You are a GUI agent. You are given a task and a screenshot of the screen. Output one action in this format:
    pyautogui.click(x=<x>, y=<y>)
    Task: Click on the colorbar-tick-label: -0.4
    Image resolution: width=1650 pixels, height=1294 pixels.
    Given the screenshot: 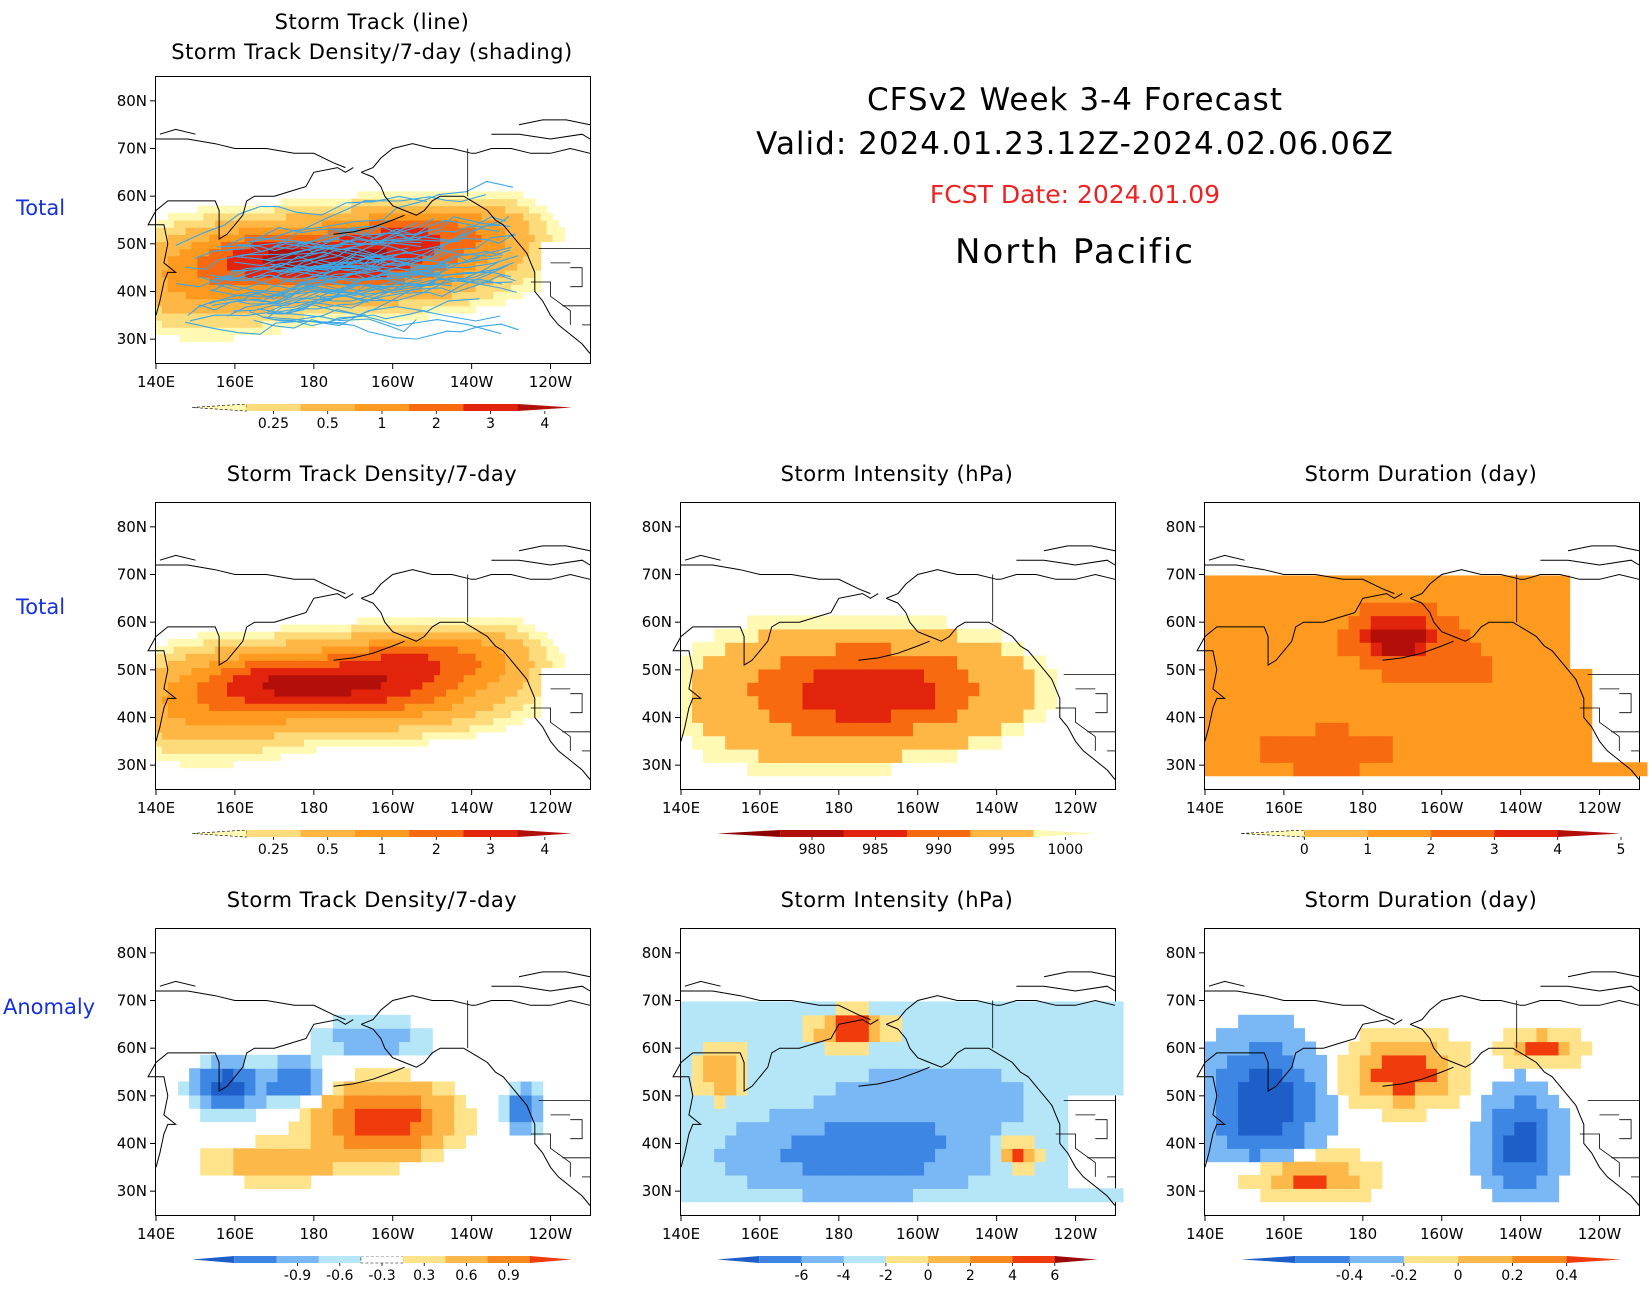 What is the action you would take?
    pyautogui.click(x=1349, y=1276)
    